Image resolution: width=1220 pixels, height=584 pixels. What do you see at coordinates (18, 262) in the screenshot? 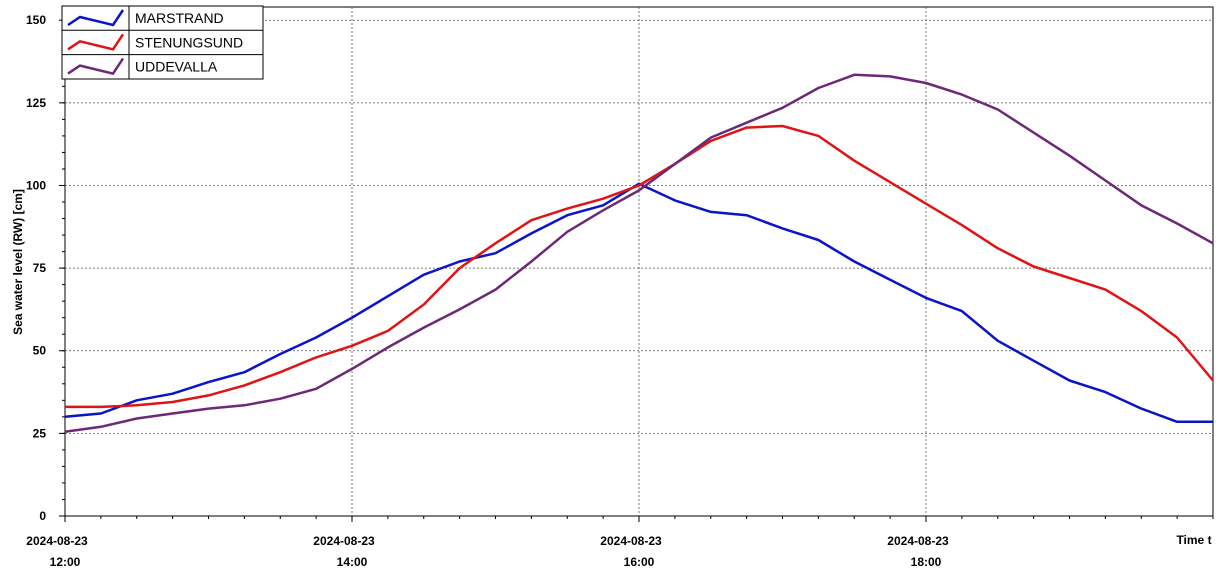
I see `y-axis-label: Sea water level (RW) [cm]` at bounding box center [18, 262].